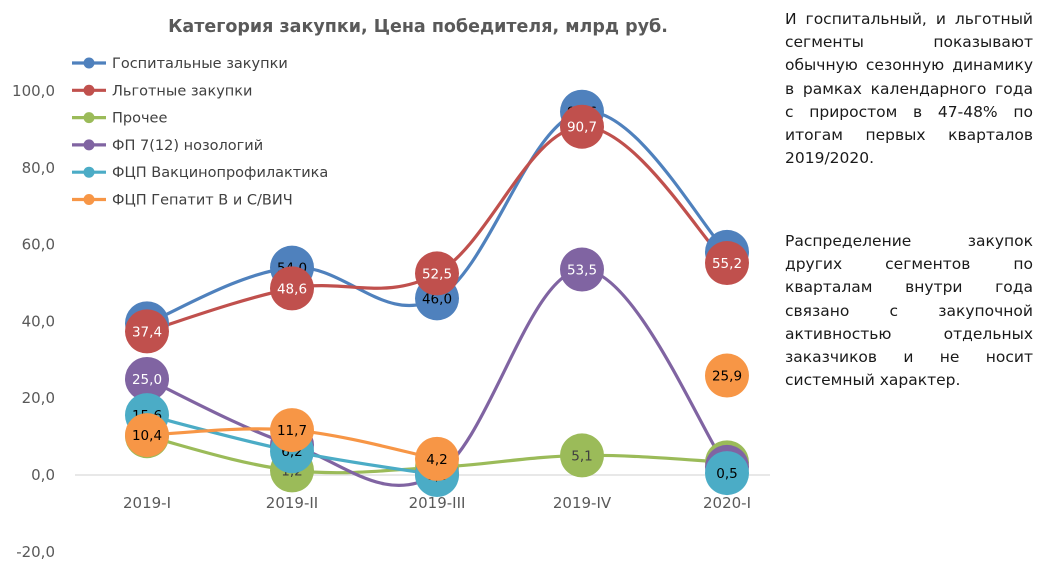 The width and height of the screenshot is (1051, 570). I want to click on y-axis: 100,0 80,0 60,0 40,0 20,0 0,0 -20,0, so click(33, 321).